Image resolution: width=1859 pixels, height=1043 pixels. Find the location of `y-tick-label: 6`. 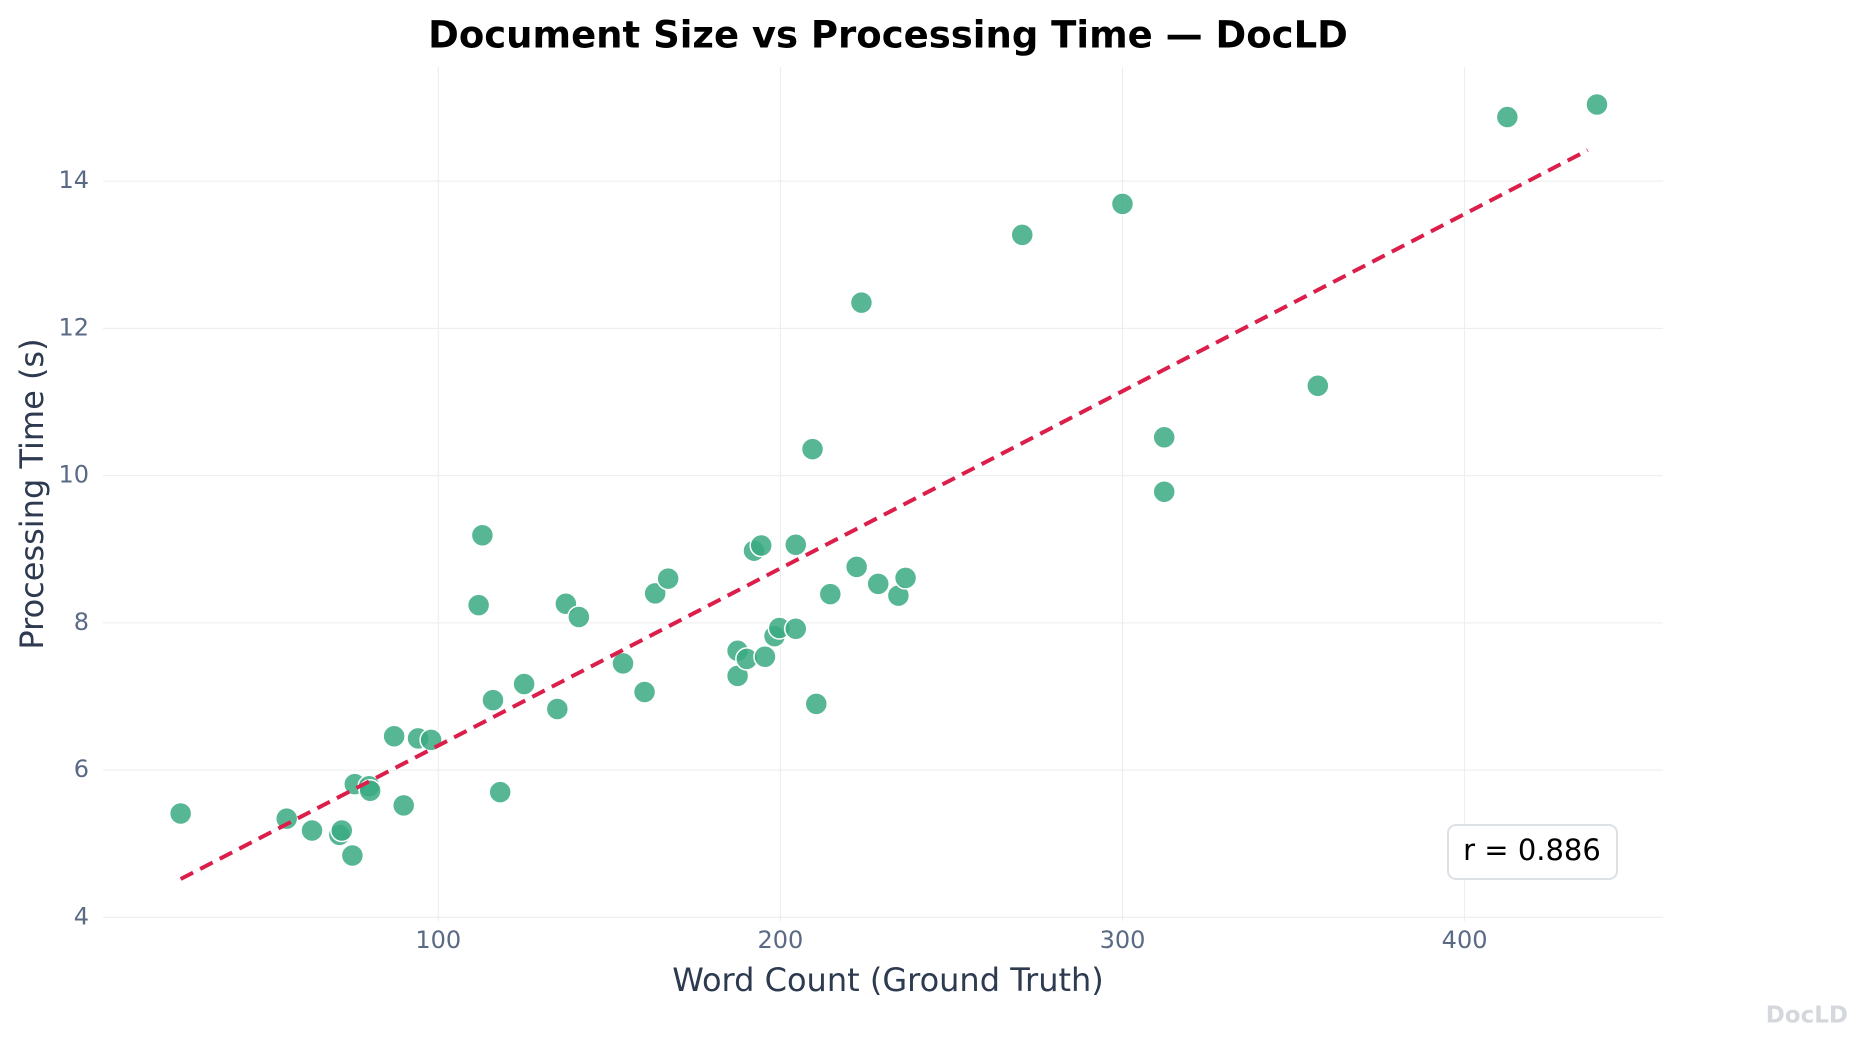

y-tick-label: 6 is located at coordinates (81, 769).